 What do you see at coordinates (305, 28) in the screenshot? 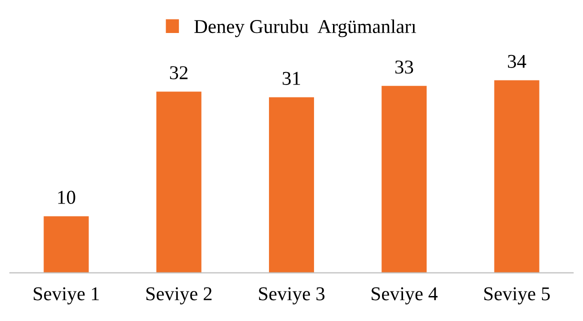
I see `legend-label: Deney Gurubu Argümanları` at bounding box center [305, 28].